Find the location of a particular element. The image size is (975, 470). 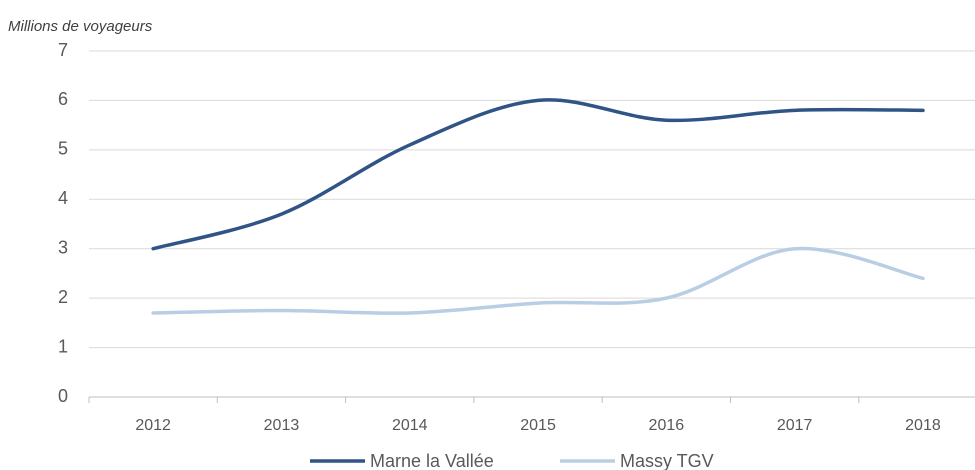

y-tick-label: 2 is located at coordinates (63, 297).